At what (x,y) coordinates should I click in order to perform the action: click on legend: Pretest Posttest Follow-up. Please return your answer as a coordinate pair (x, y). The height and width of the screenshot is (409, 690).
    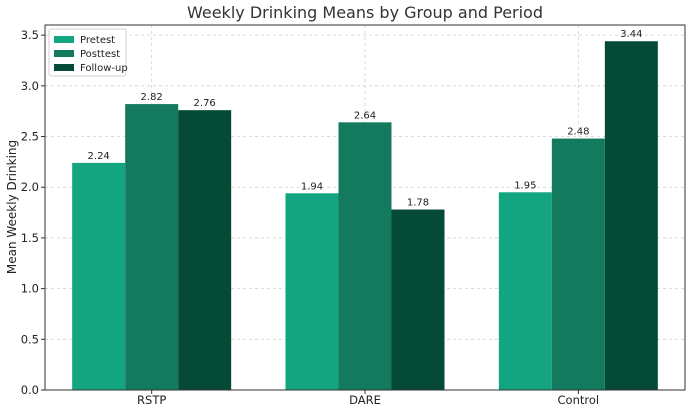
    Looking at the image, I should click on (88, 52).